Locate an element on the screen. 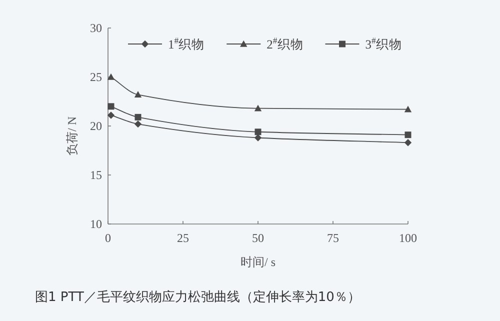 This screenshot has height=321, width=500. legend-label: 2$^{#}$织物 is located at coordinates (285, 44).